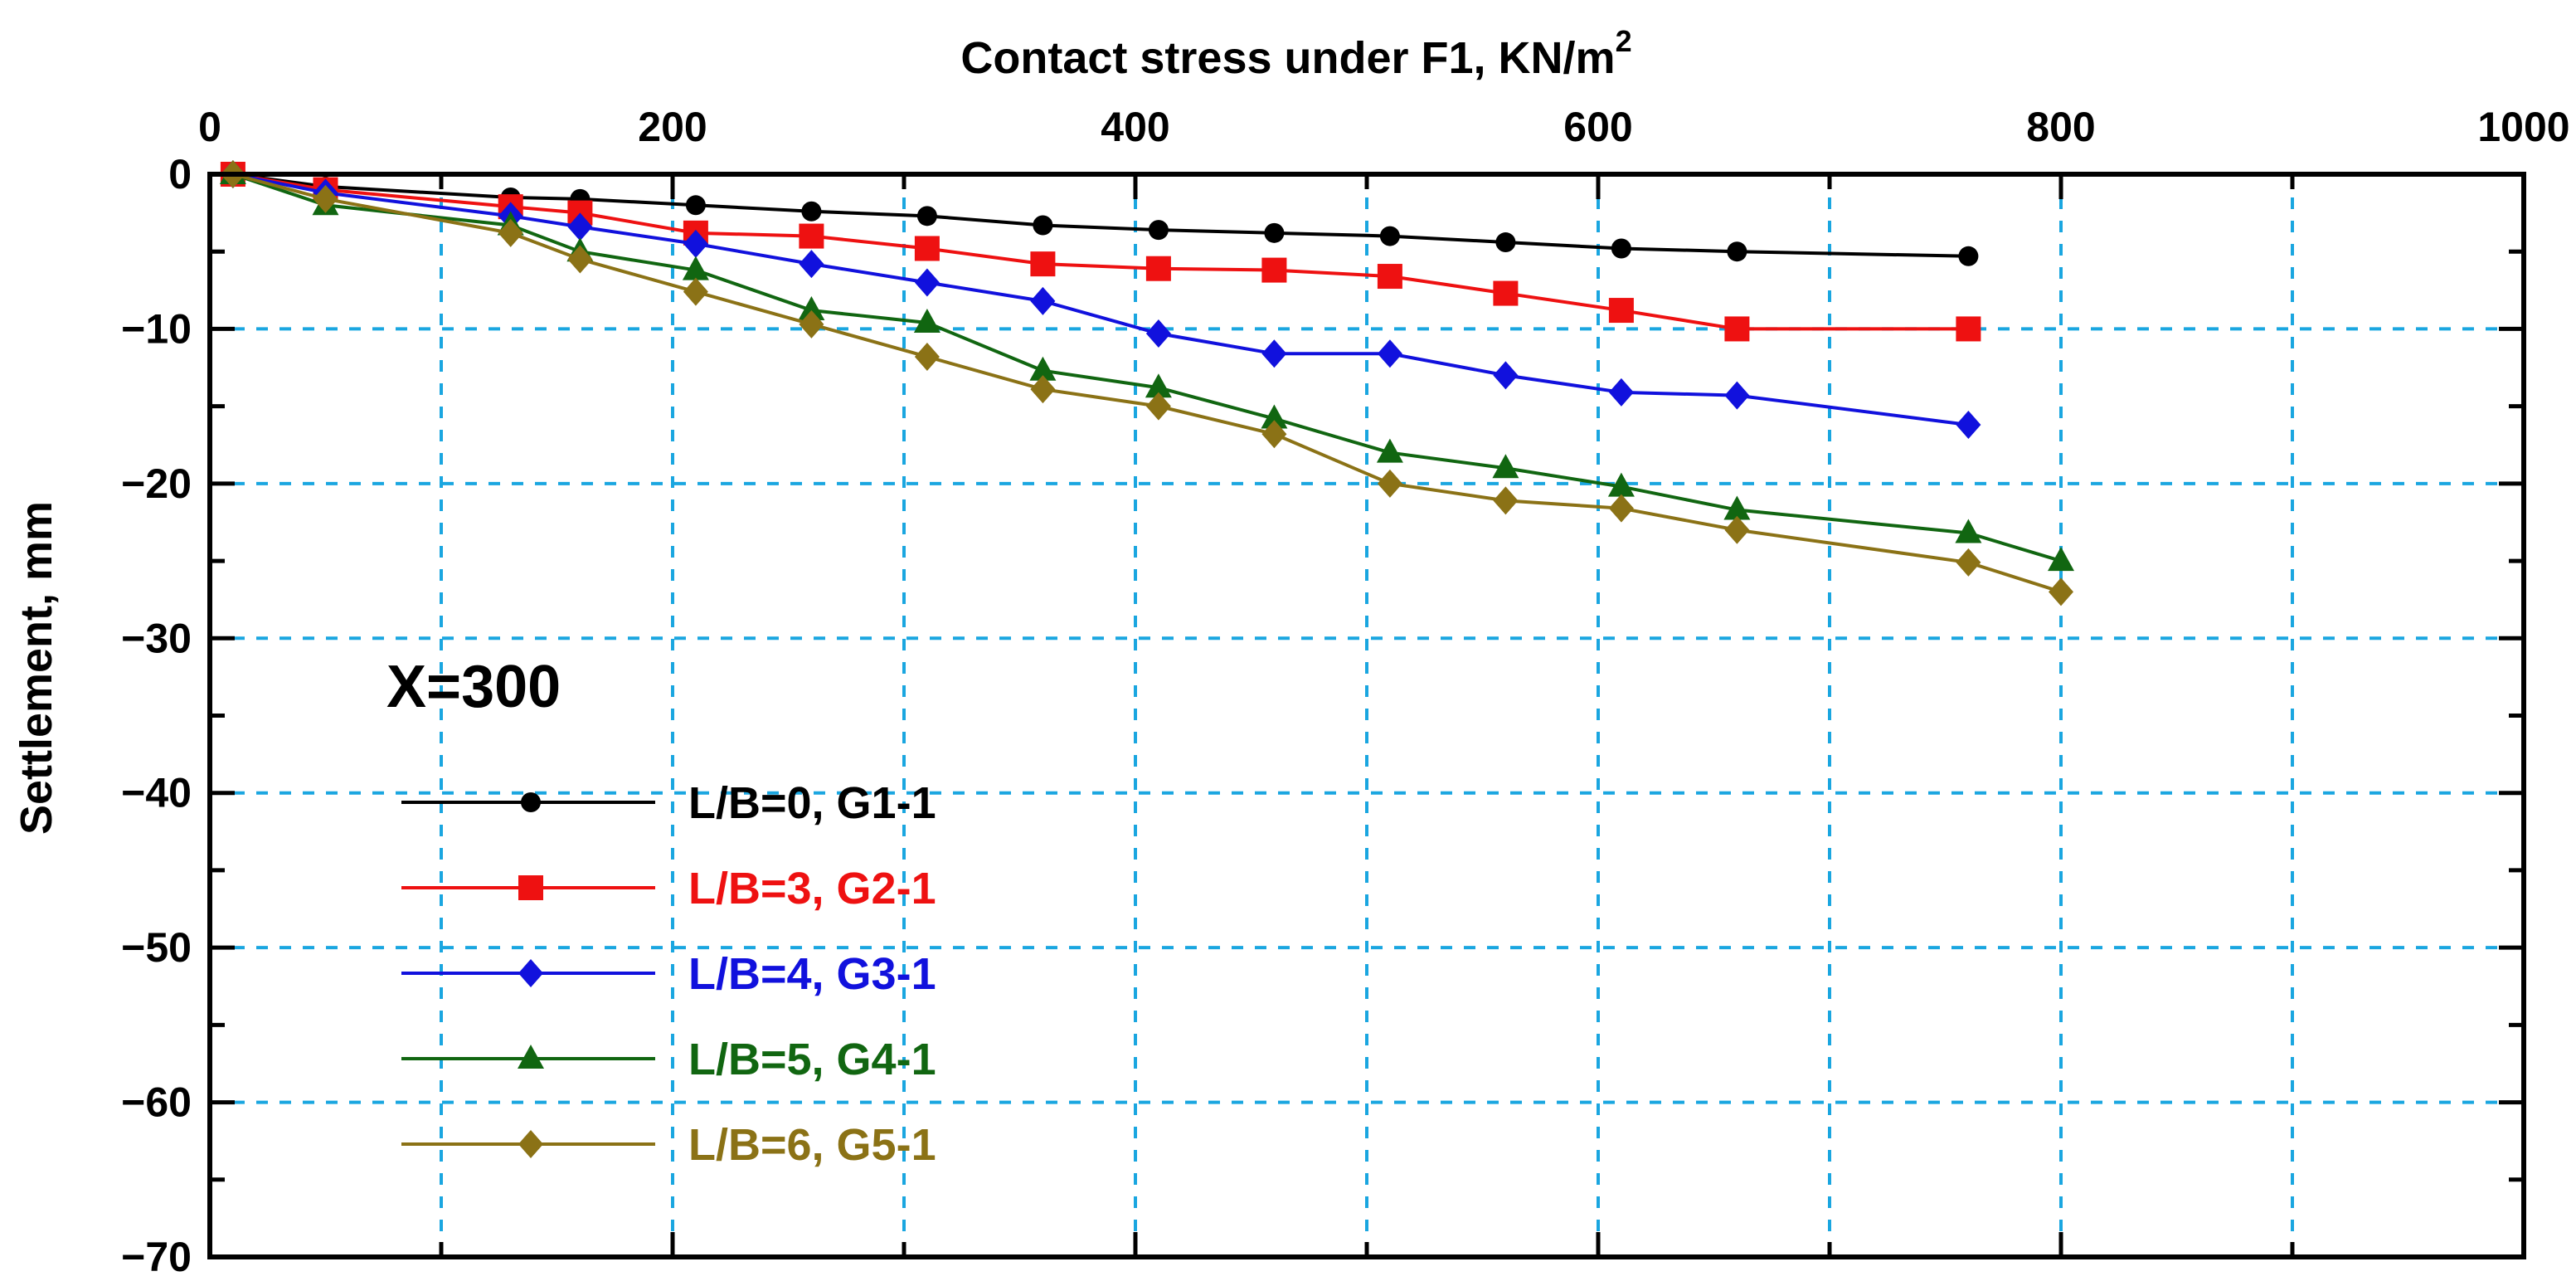 The width and height of the screenshot is (2576, 1286). I want to click on legend-label: L/B=4, G3-1, so click(812, 974).